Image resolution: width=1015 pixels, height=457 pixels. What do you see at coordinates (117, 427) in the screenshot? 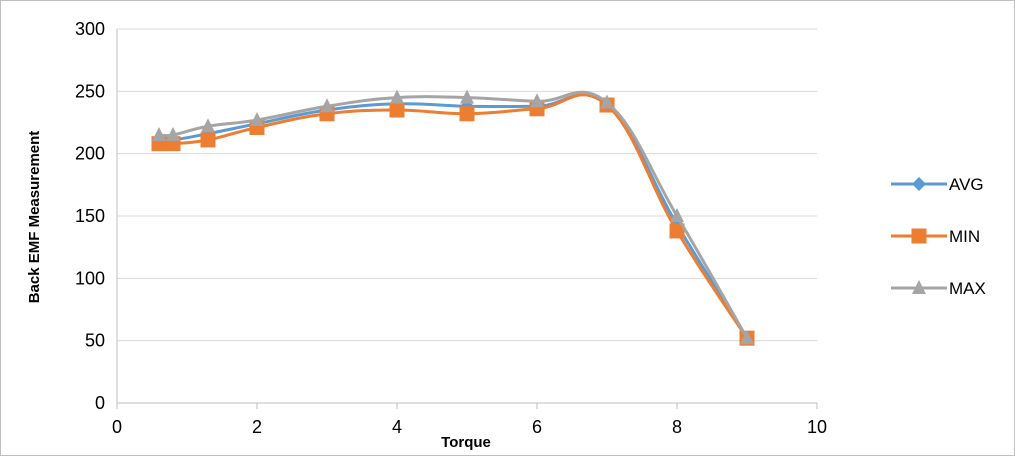
I see `x-tick-label-0: 0` at bounding box center [117, 427].